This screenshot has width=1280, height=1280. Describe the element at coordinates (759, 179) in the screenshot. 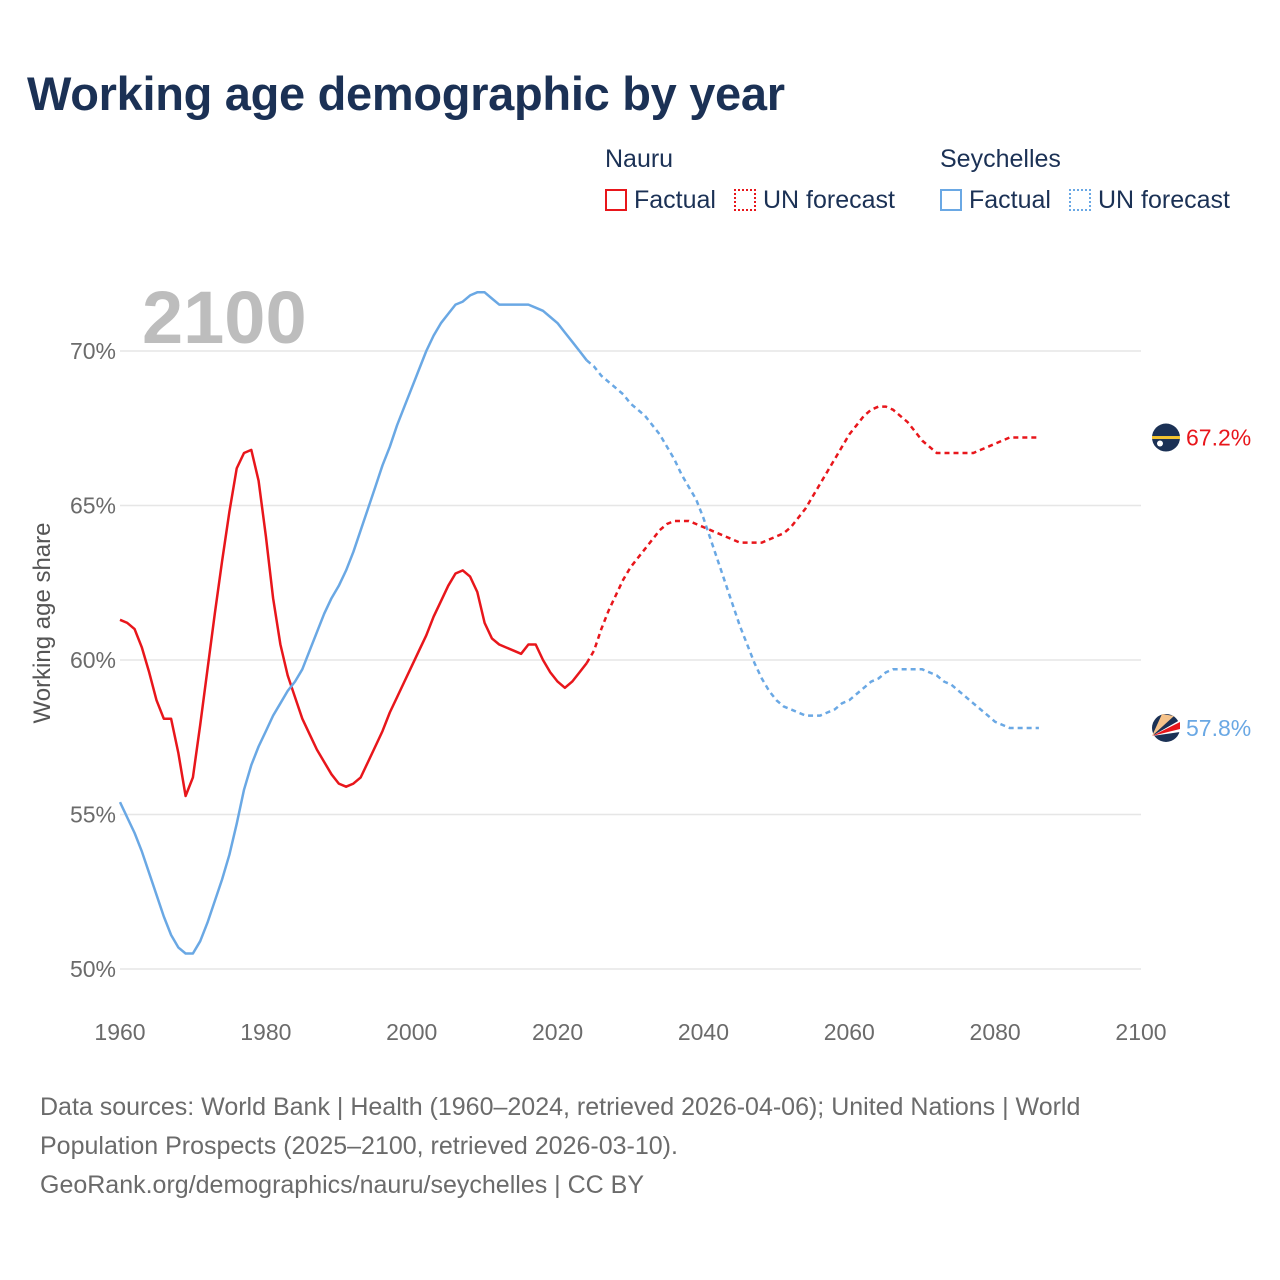

I see `legend-group-nauru: Nauru Factual UN forecast` at that location.